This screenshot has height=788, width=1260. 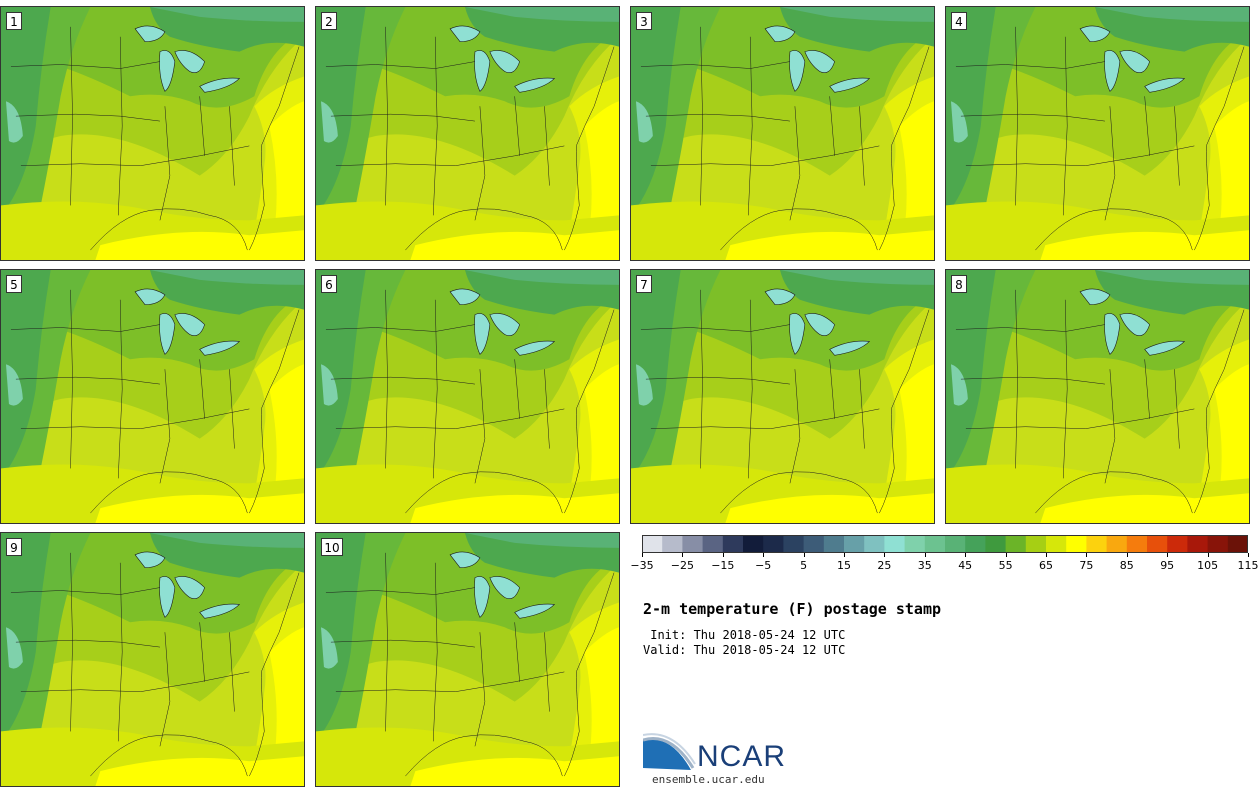 I want to click on ensemble-member-map: 2, so click(x=467, y=133).